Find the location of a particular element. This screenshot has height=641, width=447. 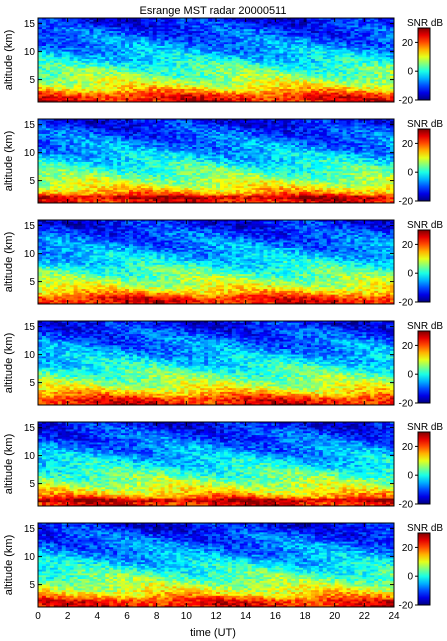

panel-1: 5 10 15 altitude (km) SNR dB -20 0 20 is located at coordinates (223, 62).